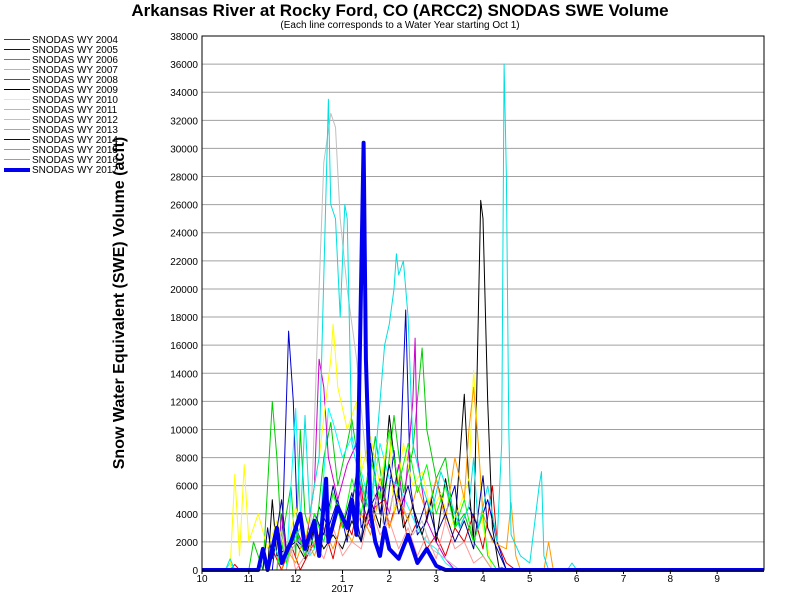 The image size is (800, 600). I want to click on legend-item: SNODAS WY 2008, so click(79, 81).